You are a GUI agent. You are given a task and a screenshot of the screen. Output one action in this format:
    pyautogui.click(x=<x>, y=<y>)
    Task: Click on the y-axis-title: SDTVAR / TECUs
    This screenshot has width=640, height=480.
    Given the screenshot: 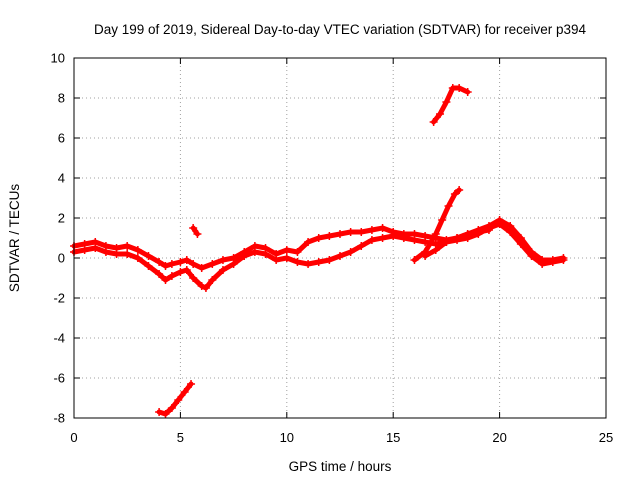 What is the action you would take?
    pyautogui.click(x=14, y=238)
    